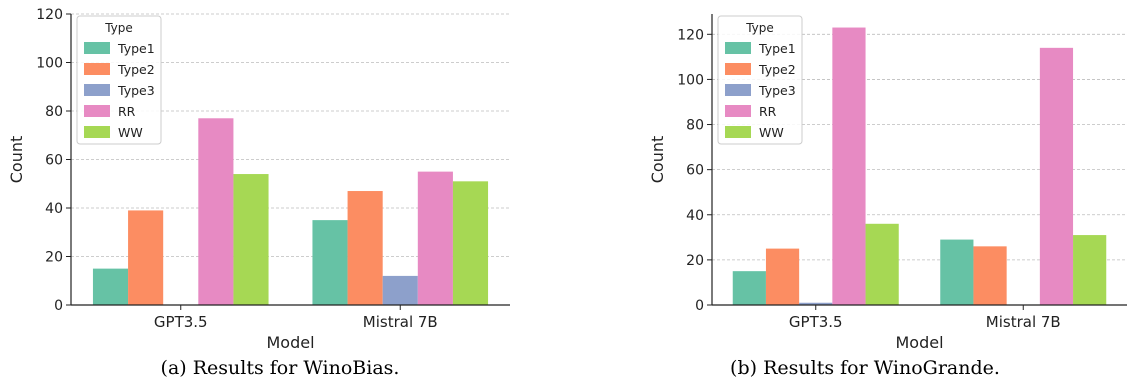  What do you see at coordinates (280, 368) in the screenshot?
I see `caption-winobias: (a) Results for WinoBias.` at bounding box center [280, 368].